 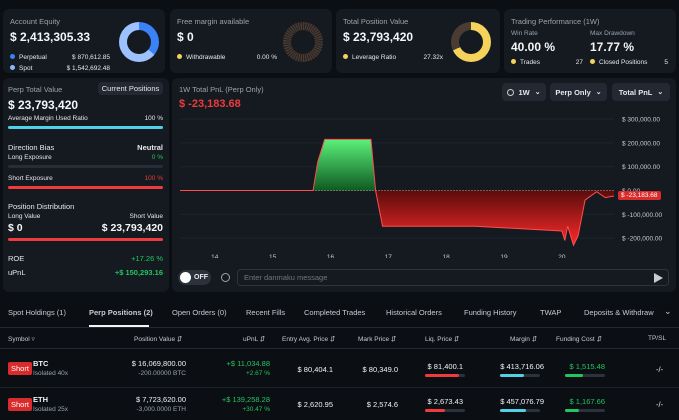 What do you see at coordinates (447, 256) in the screenshot?
I see `x-tick-label: 18` at bounding box center [447, 256].